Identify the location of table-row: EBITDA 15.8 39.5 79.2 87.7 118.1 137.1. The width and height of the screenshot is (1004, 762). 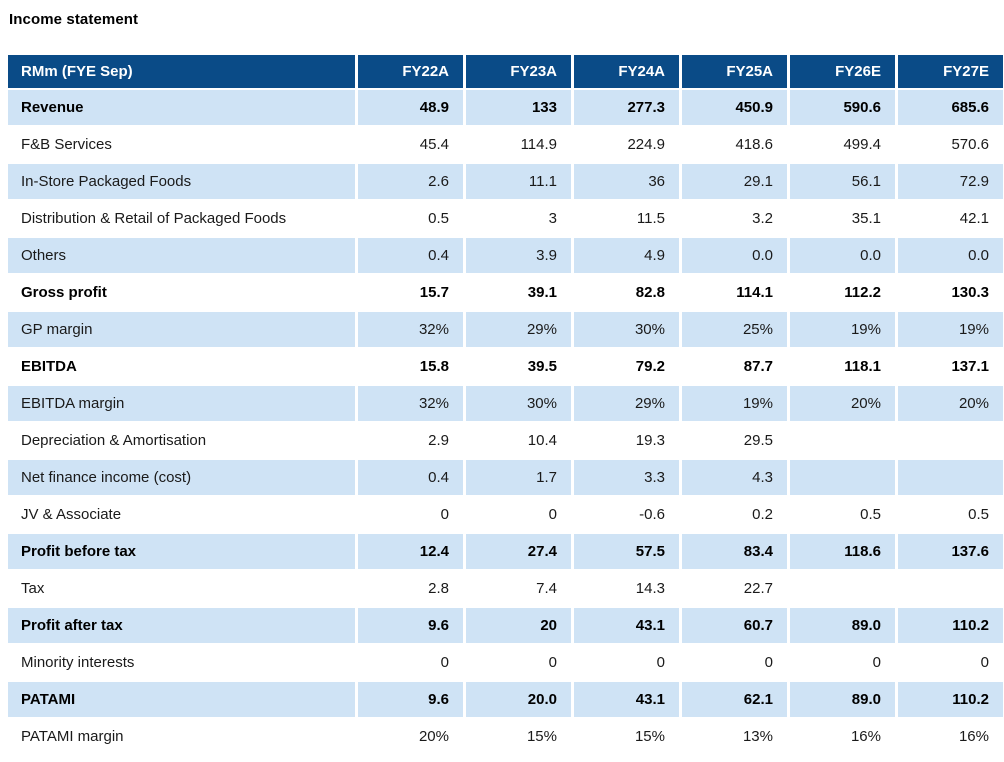
(505, 366).